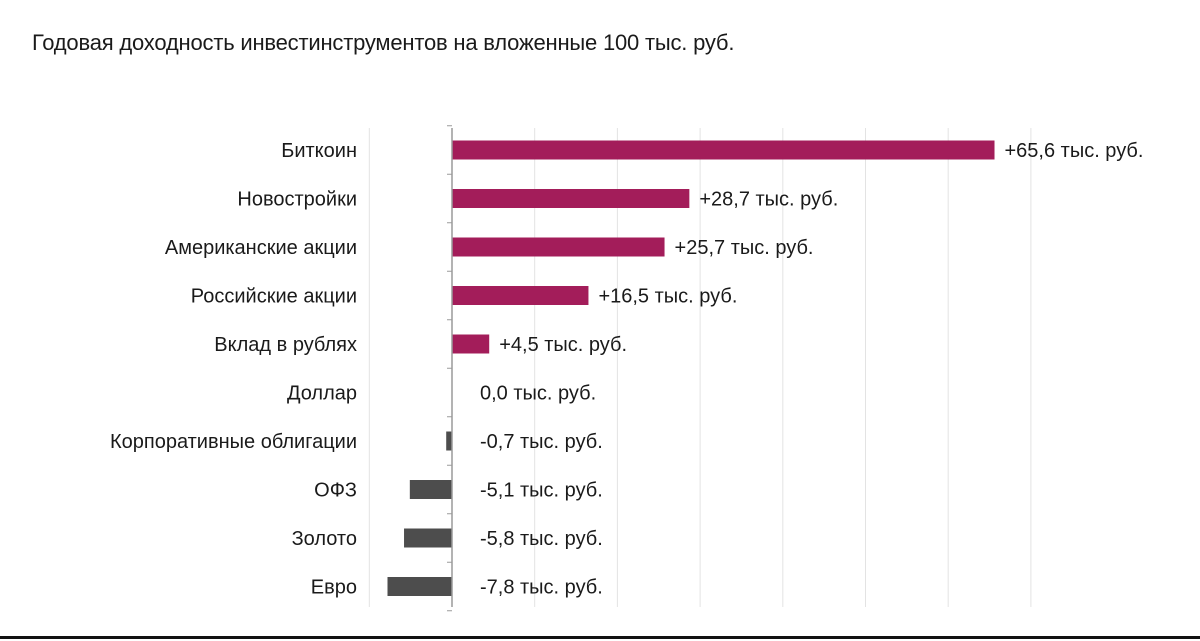 This screenshot has height=641, width=1200. What do you see at coordinates (324, 539) in the screenshot?
I see `category-label: Золото` at bounding box center [324, 539].